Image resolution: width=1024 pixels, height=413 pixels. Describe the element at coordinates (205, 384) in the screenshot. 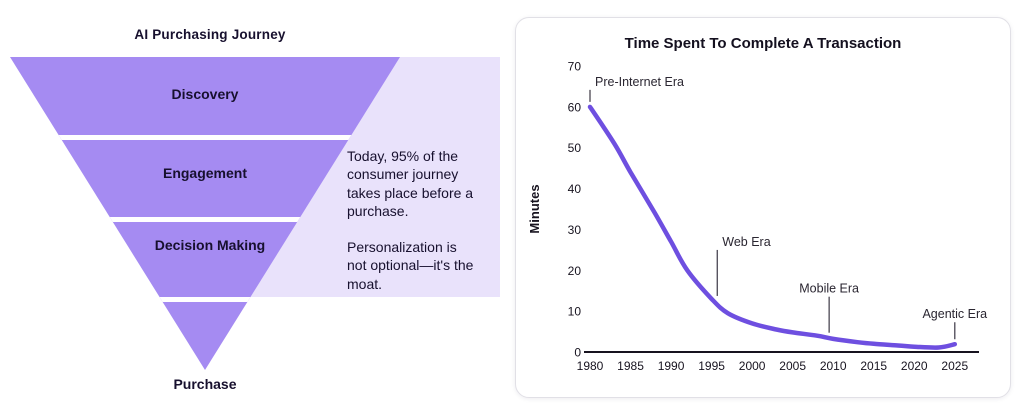

I see `funnel-stage-purchase: Purchase` at that location.